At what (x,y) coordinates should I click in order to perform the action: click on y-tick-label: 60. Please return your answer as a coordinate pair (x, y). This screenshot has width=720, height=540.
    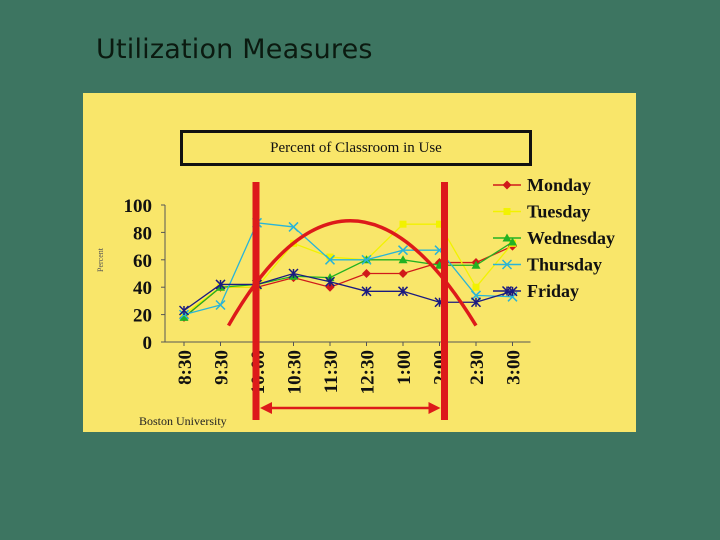
    Looking at the image, I should click on (142, 261).